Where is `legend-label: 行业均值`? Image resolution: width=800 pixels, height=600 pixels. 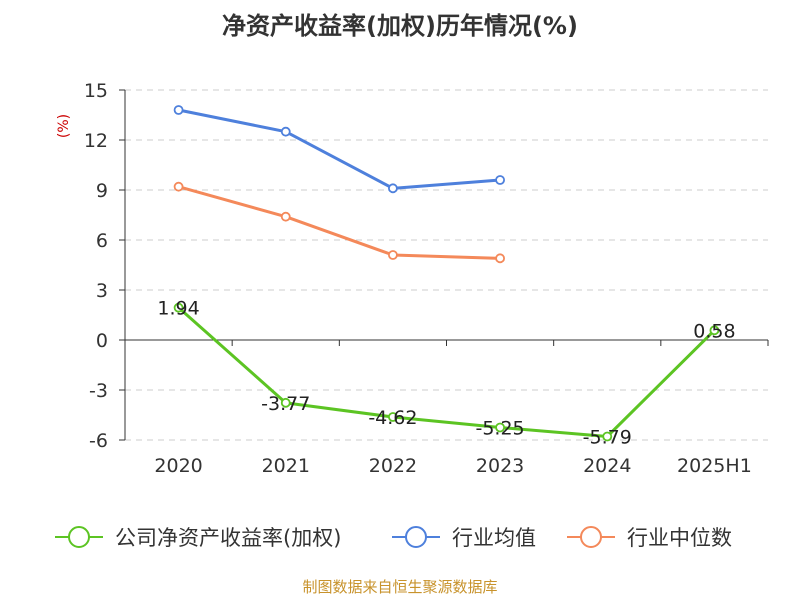
legend-label: 行业均值 is located at coordinates (494, 538).